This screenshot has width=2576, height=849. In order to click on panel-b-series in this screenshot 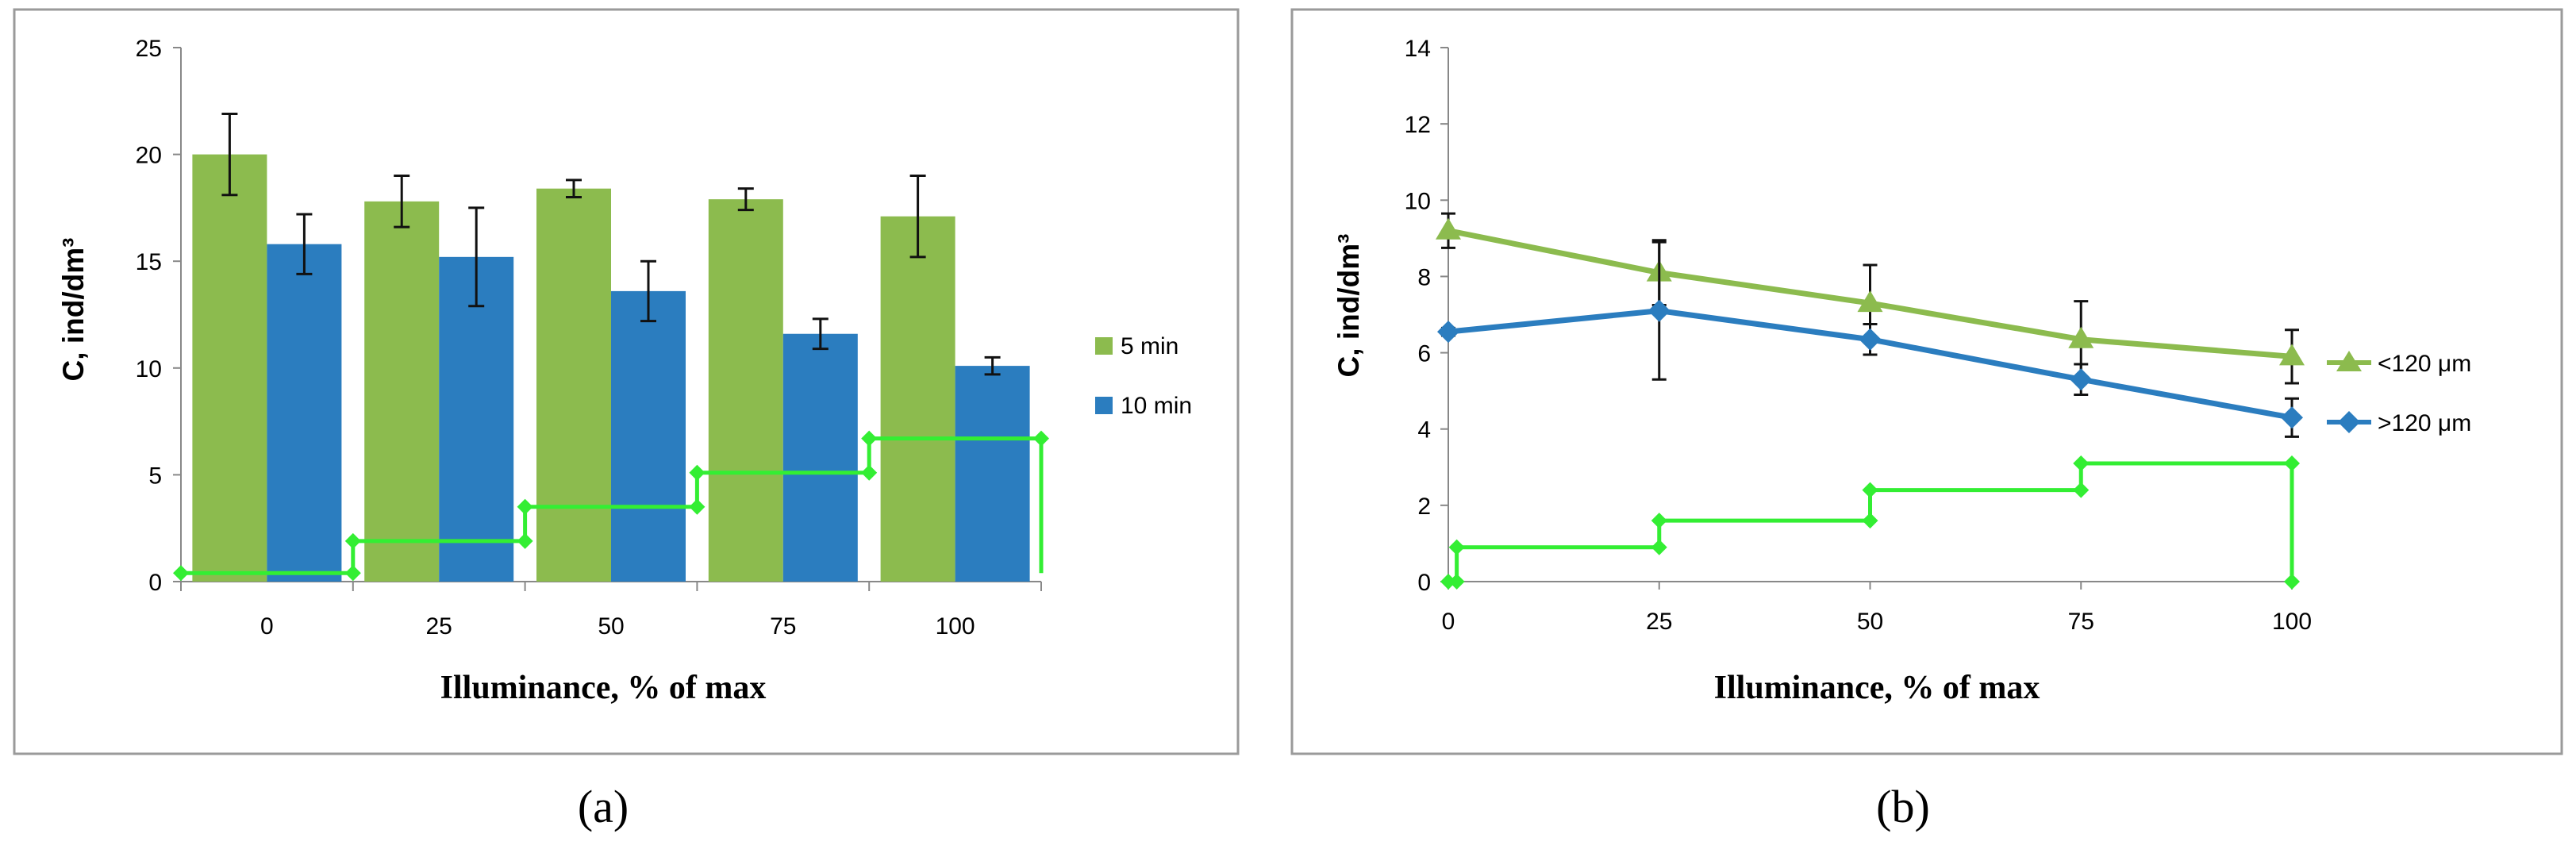, I will do `click(1870, 325)`.